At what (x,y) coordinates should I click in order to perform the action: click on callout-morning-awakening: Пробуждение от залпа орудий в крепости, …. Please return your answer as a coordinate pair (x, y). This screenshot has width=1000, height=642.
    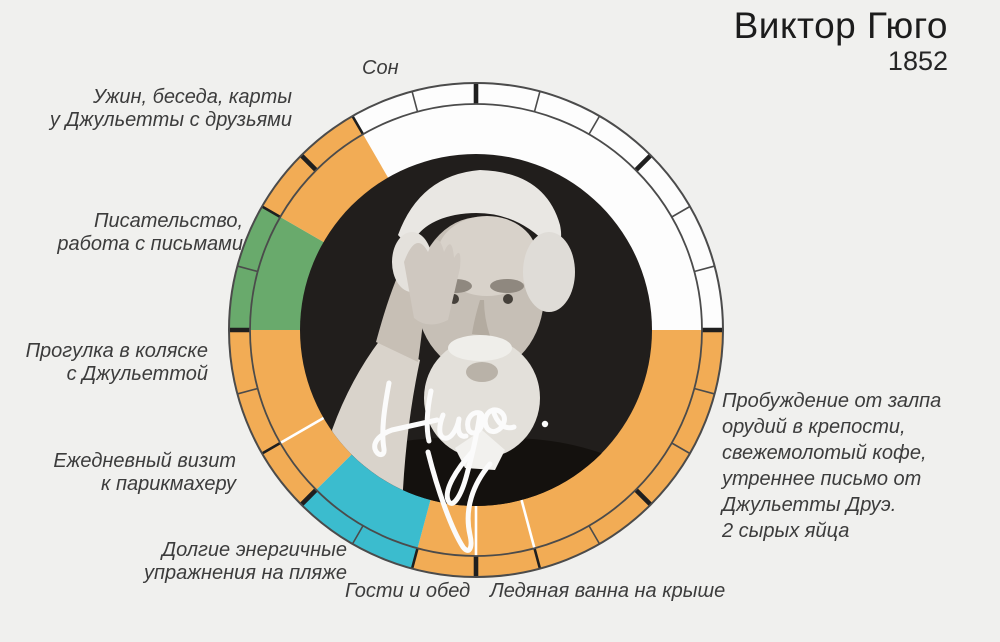
    Looking at the image, I should click on (832, 466).